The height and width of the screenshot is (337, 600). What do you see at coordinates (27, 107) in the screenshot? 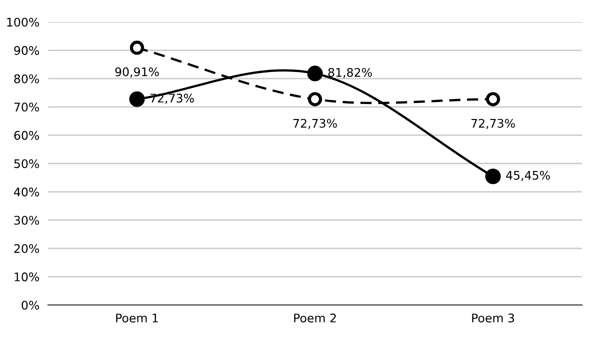
I see `y-tick-label: 70%` at bounding box center [27, 107].